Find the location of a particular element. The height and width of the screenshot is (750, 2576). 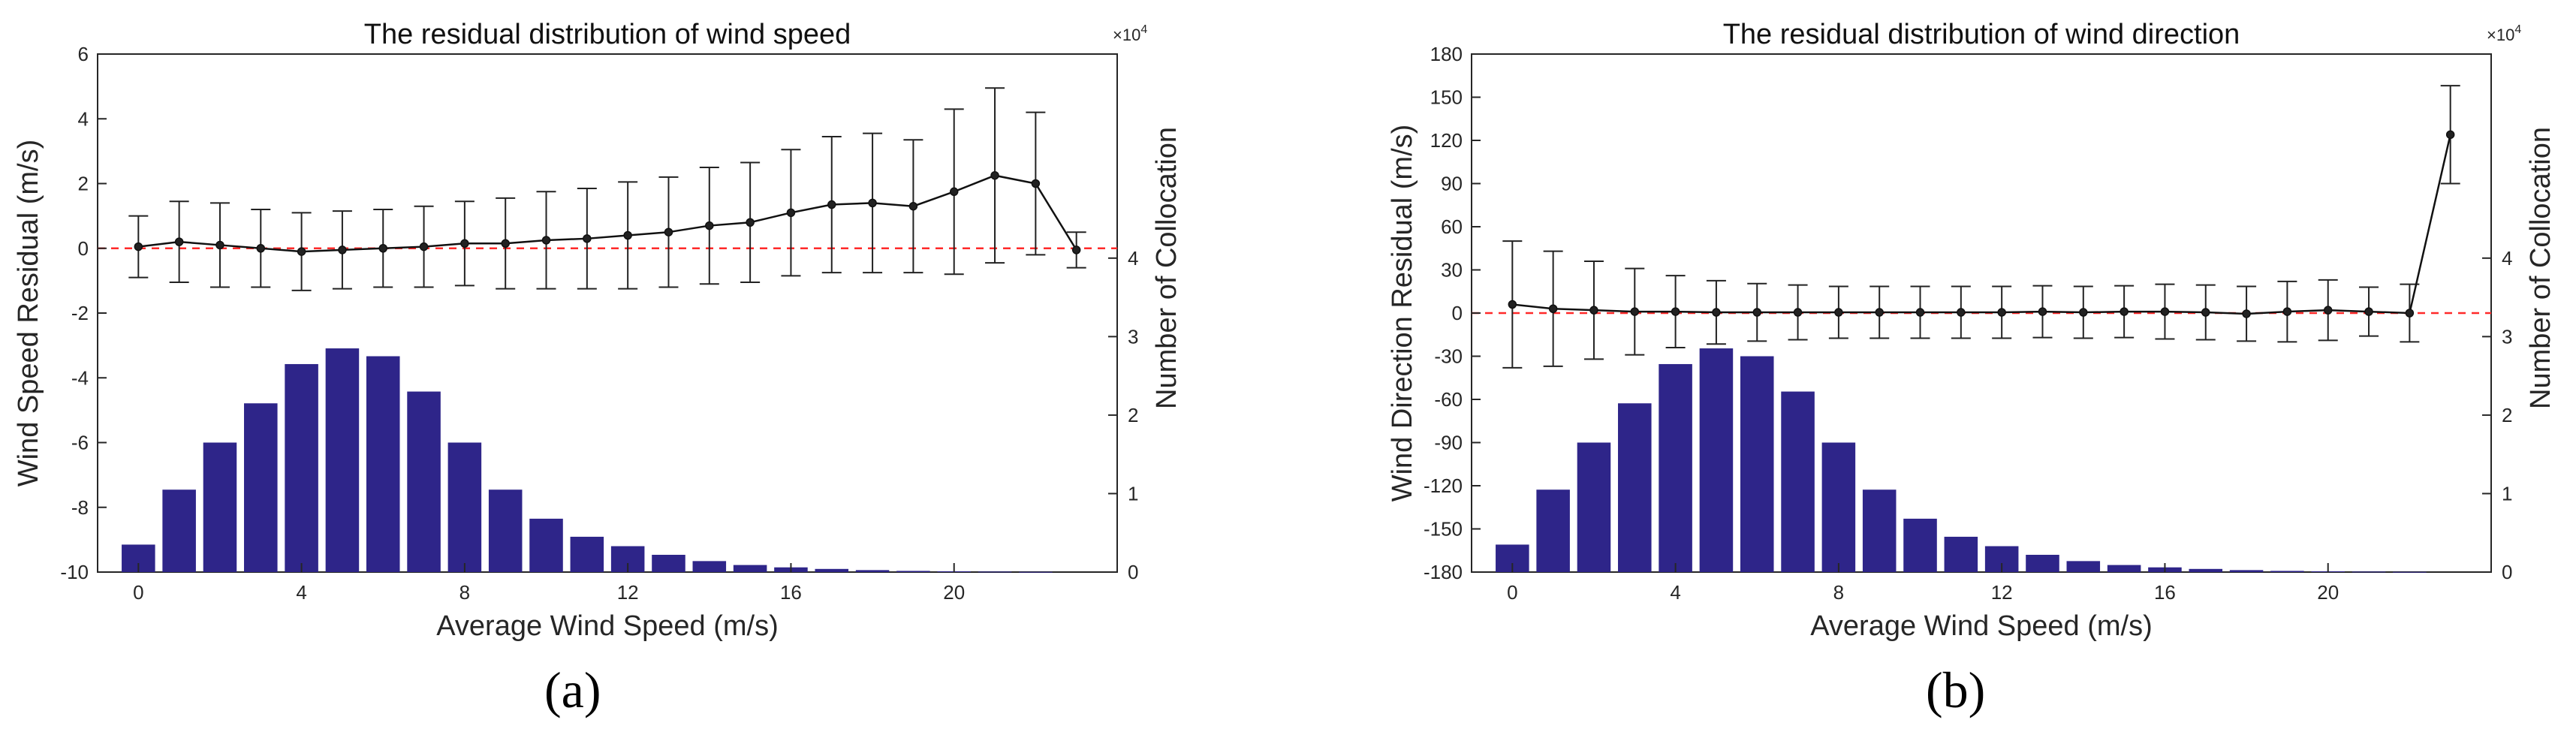

p1-y-right-tick-label: 0 is located at coordinates (1133, 572).